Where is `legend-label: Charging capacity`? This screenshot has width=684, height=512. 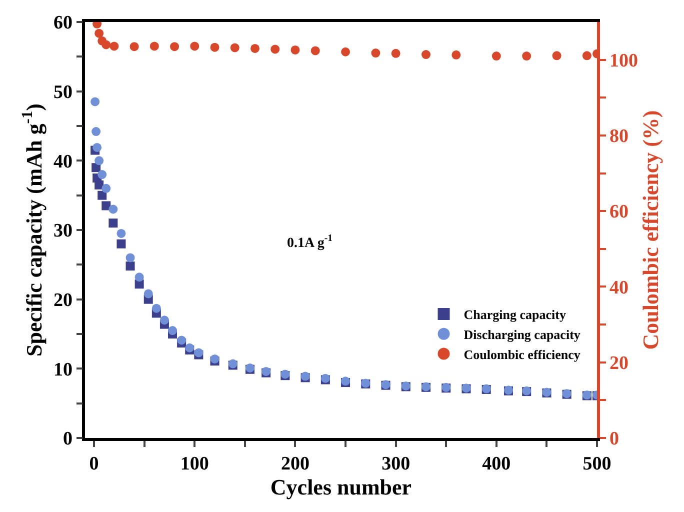
legend-label: Charging capacity is located at coordinates (515, 314).